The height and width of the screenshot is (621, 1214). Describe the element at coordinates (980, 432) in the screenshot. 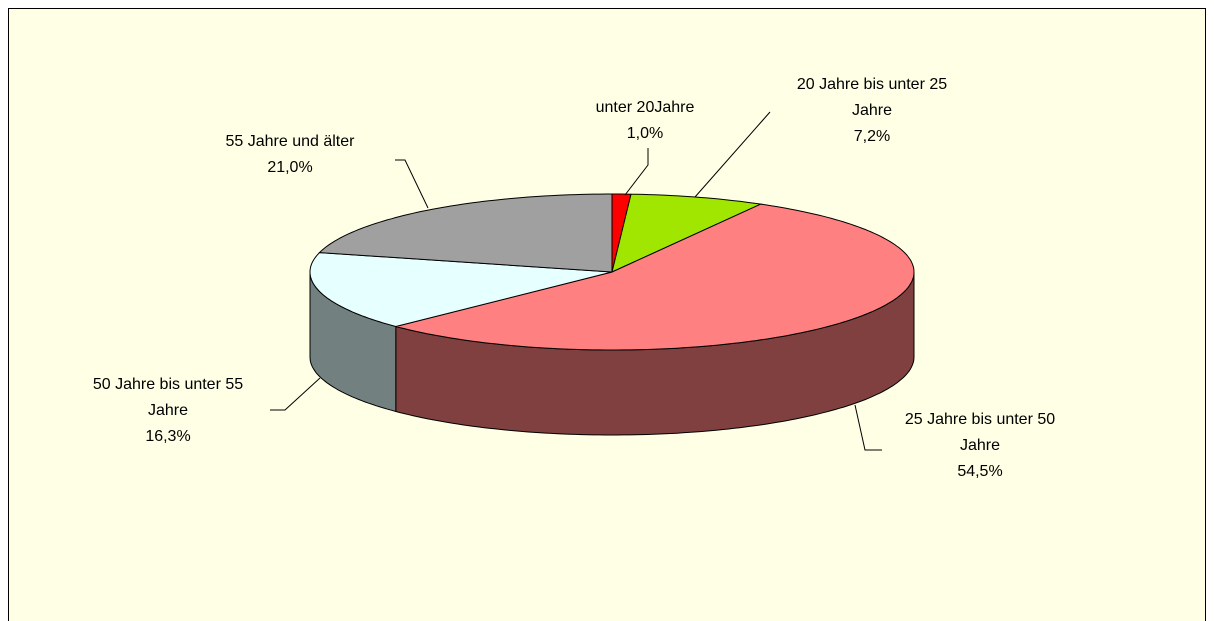

I see `label-category: 25 Jahre bis unter 50 Jahre` at that location.